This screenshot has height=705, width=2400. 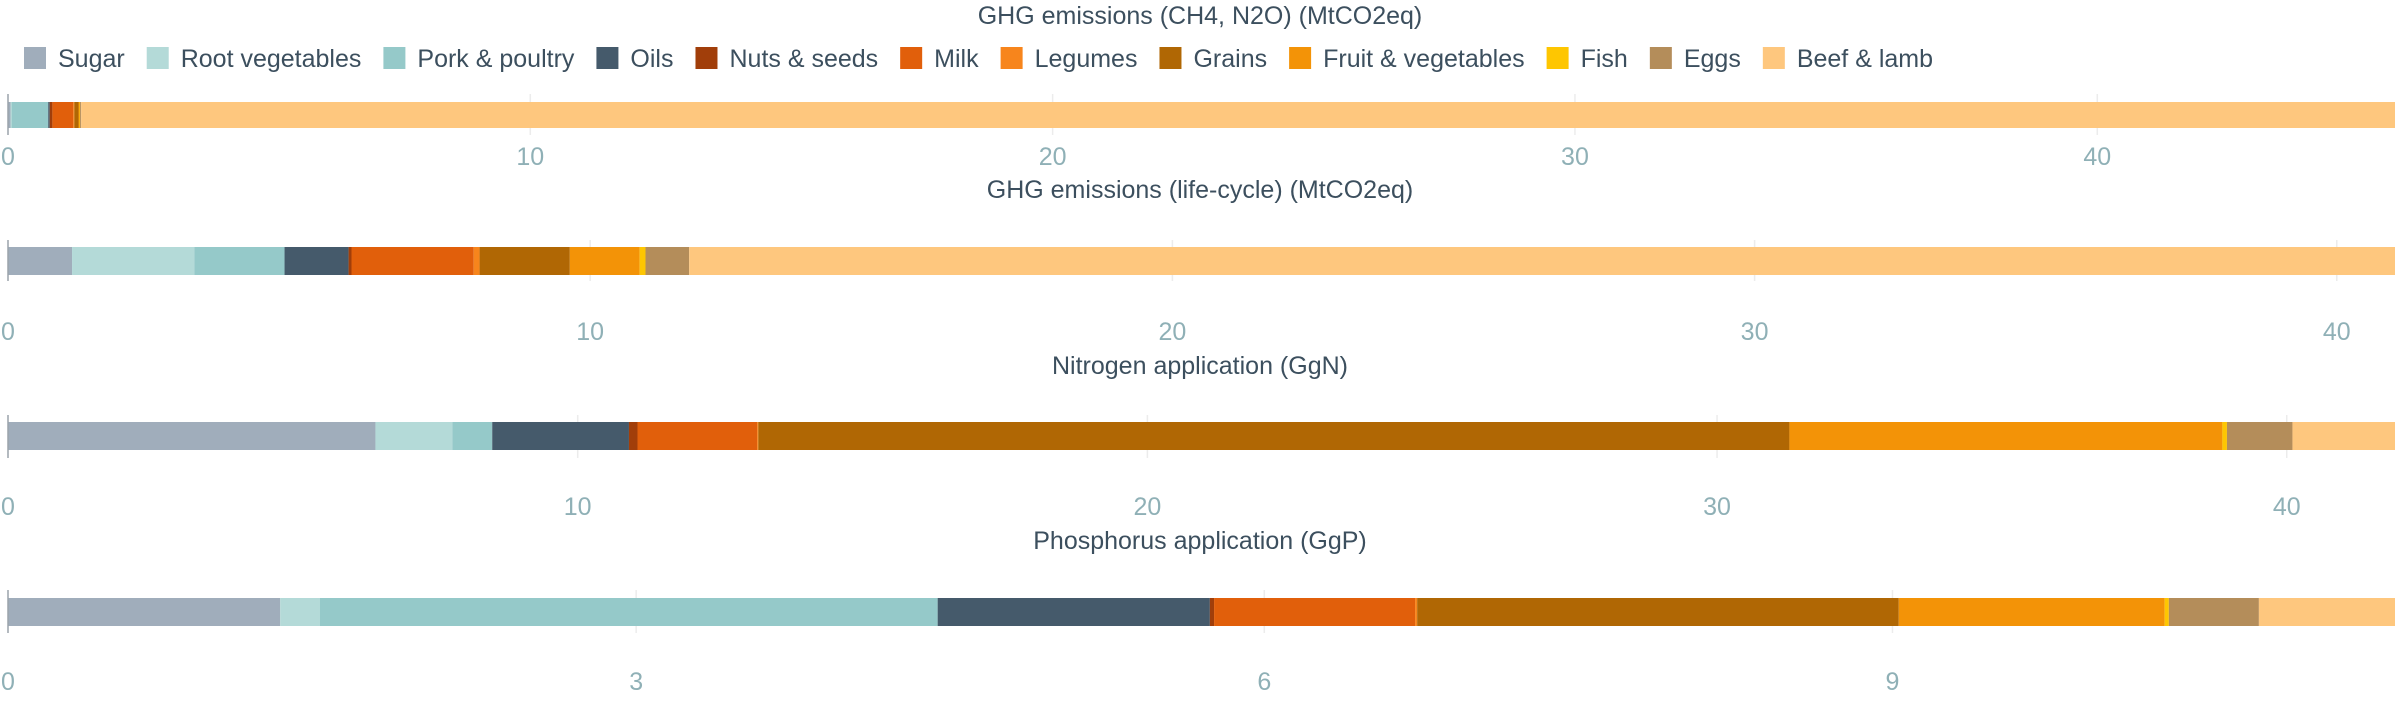 What do you see at coordinates (758, 436) in the screenshot?
I see `chart-2-bar-legumes` at bounding box center [758, 436].